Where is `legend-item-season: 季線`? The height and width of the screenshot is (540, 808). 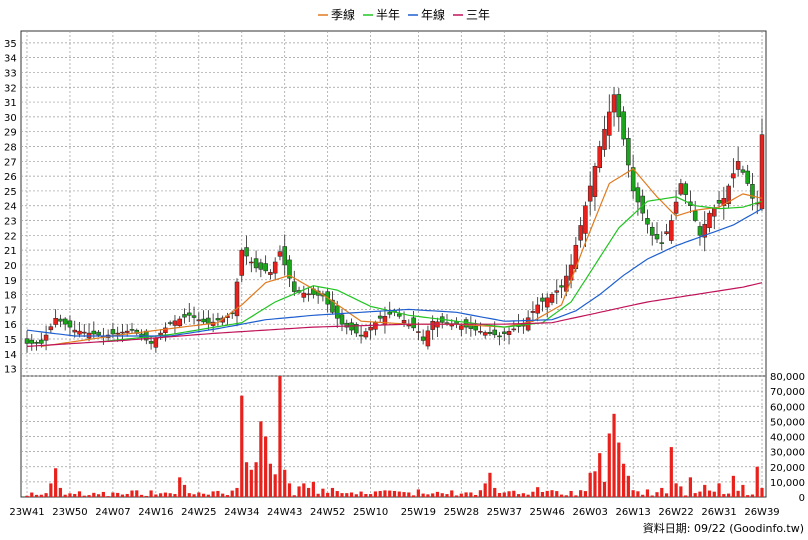
legend-item-season: 季線 is located at coordinates (336, 14).